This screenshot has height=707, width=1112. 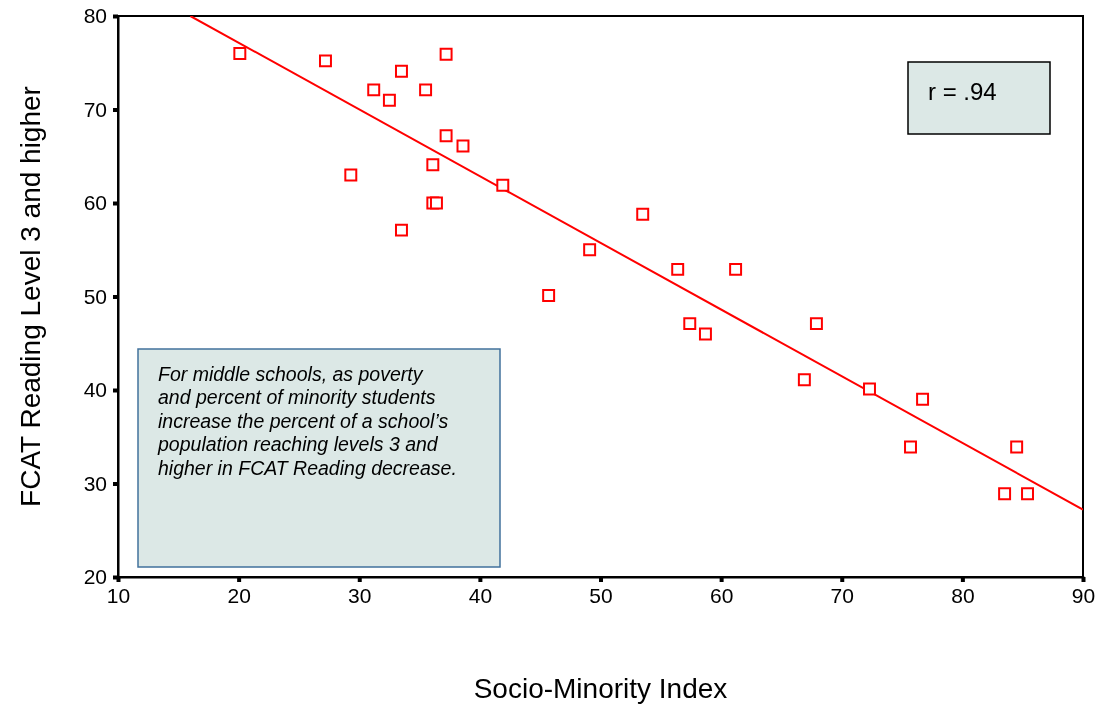 I want to click on x-axis-title: Socio-Minority Index, so click(x=600, y=688).